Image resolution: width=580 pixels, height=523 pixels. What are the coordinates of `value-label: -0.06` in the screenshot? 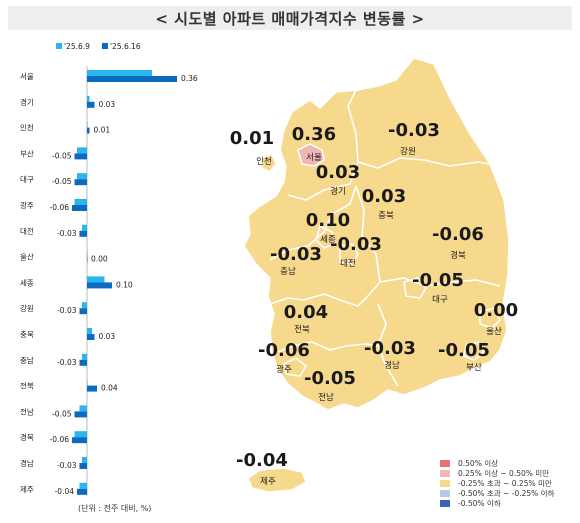 It's located at (60, 439).